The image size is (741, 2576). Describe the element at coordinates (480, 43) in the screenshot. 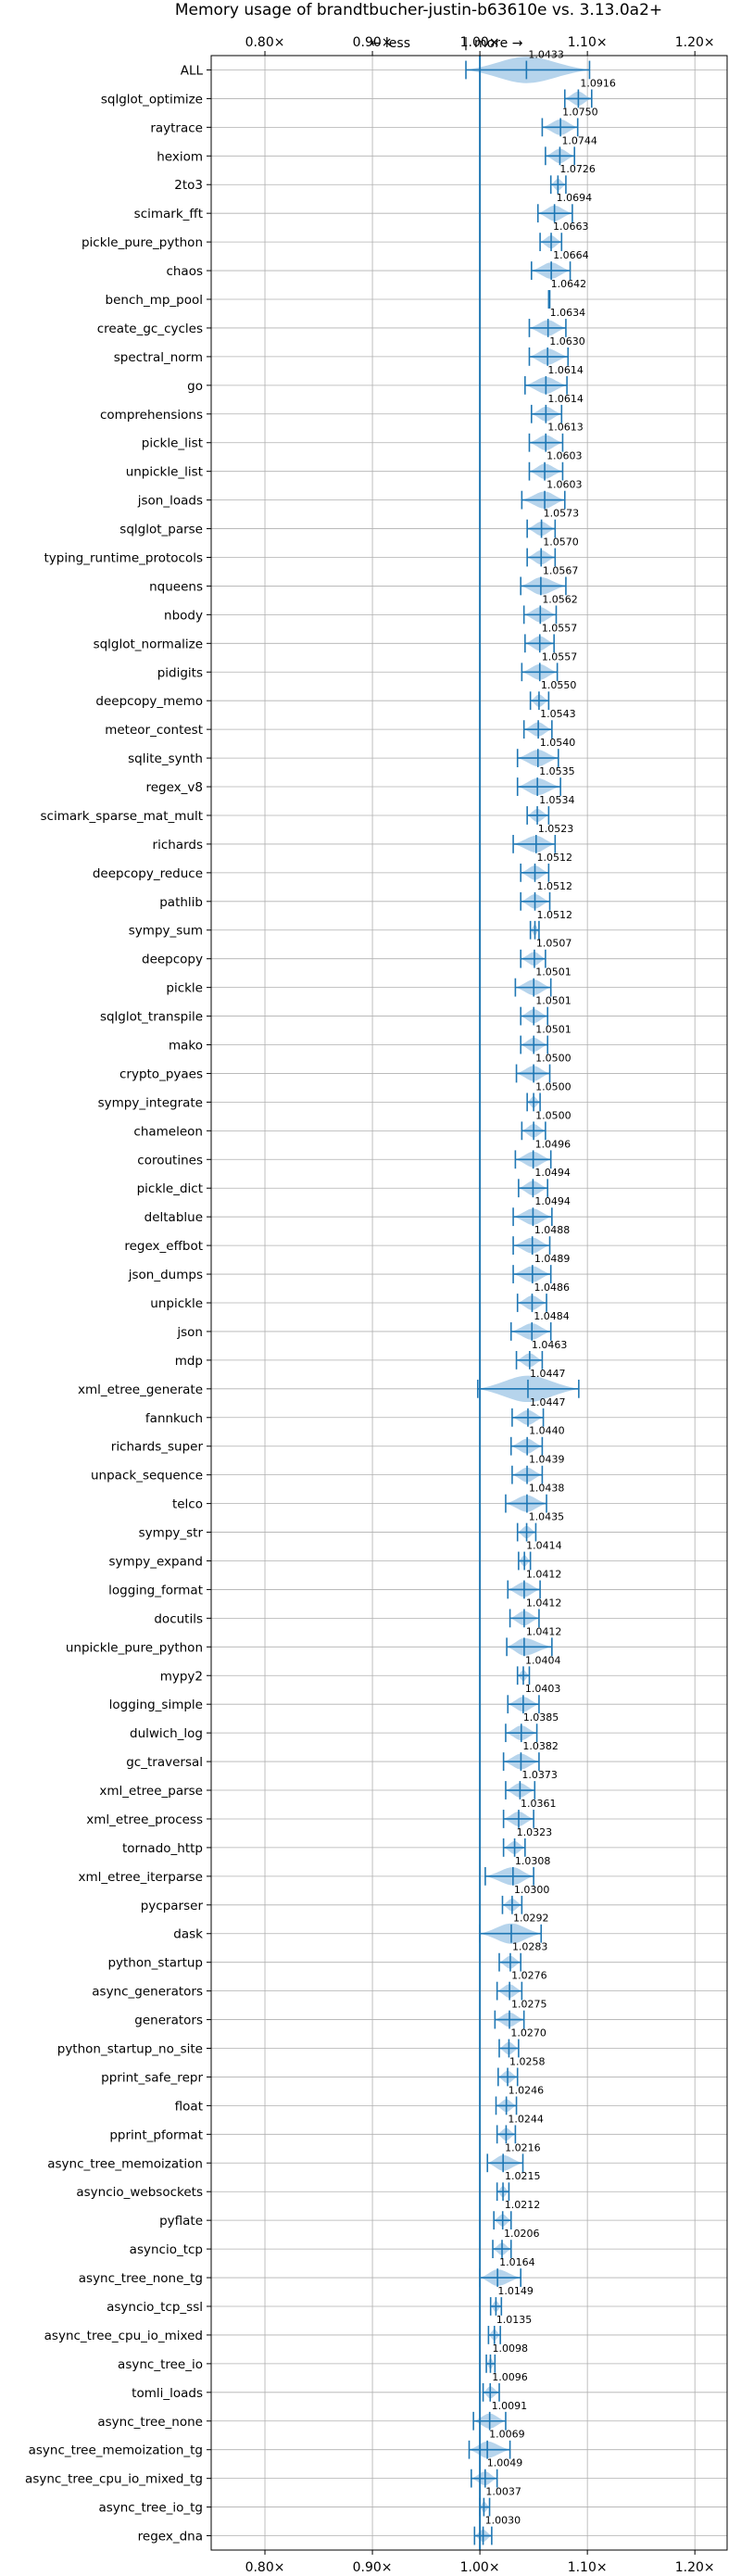

I see `x-tick-label-top: 1.00×` at that location.